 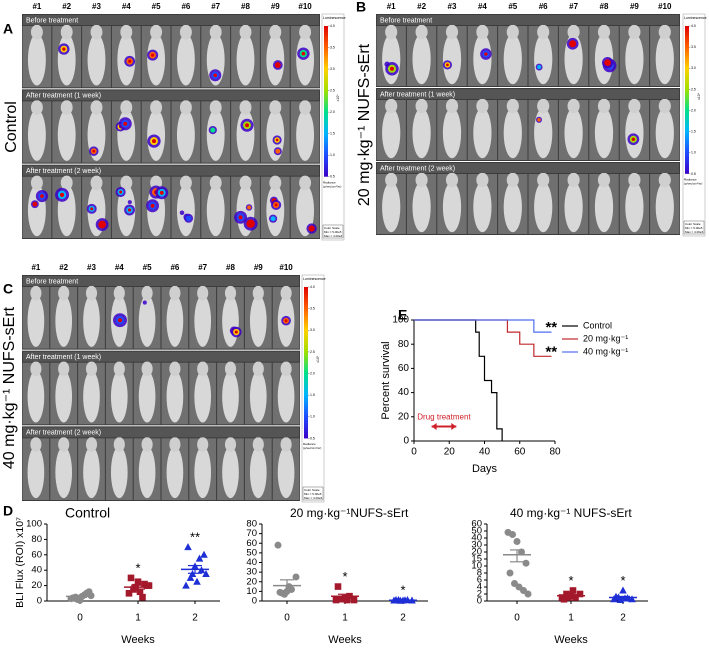 What do you see at coordinates (305, 6) in the screenshot?
I see `mouse-id: #10` at bounding box center [305, 6].